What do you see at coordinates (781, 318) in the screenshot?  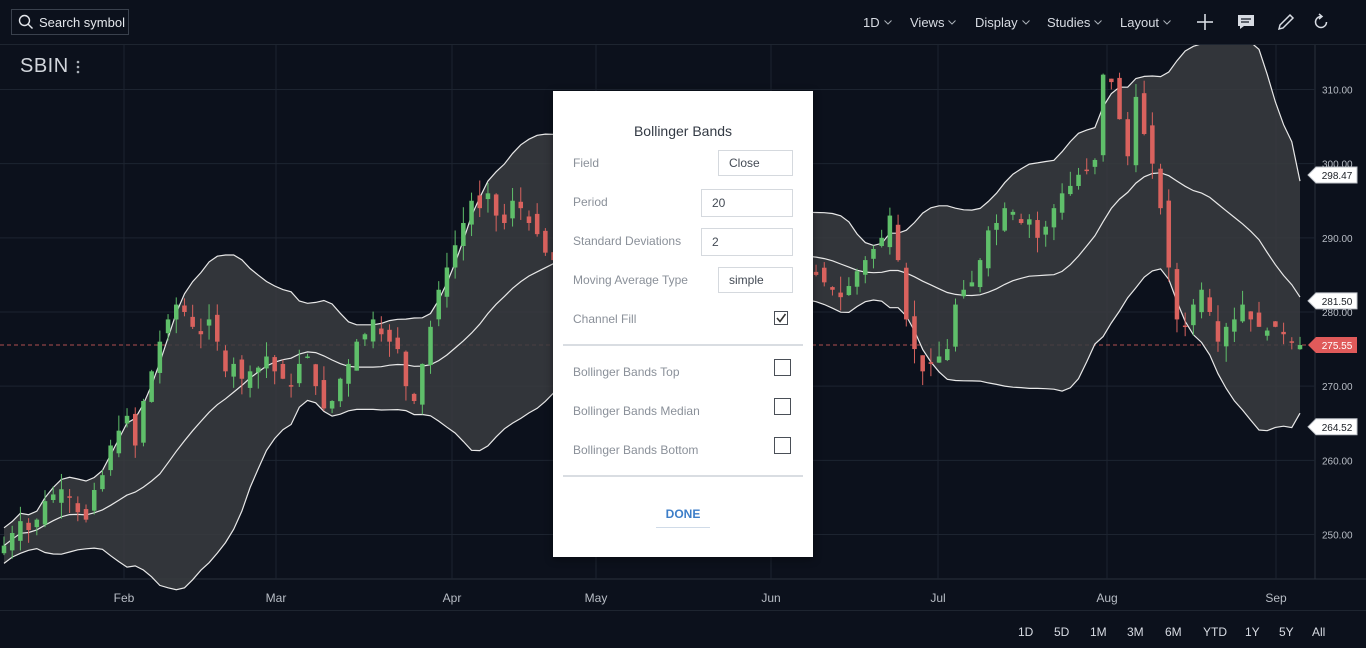 I see `channel-fill-checkbox` at bounding box center [781, 318].